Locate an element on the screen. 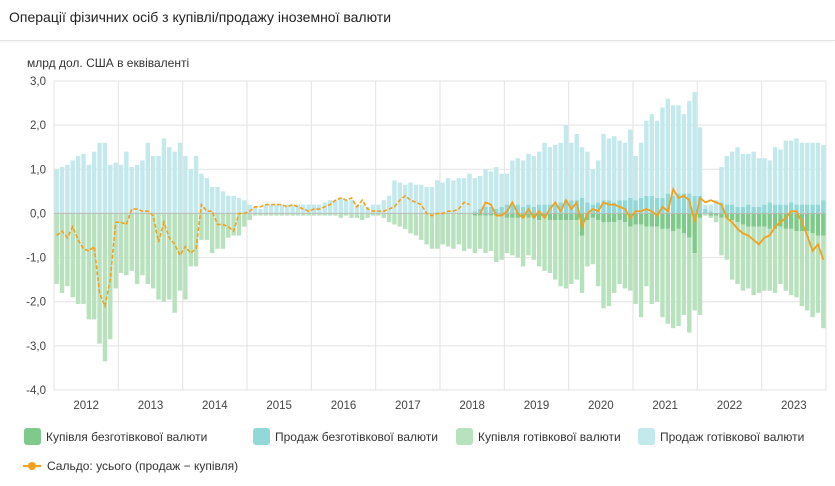 This screenshot has height=486, width=835. legend-cashless-sell: Продаж безготівкової валюти is located at coordinates (345, 436).